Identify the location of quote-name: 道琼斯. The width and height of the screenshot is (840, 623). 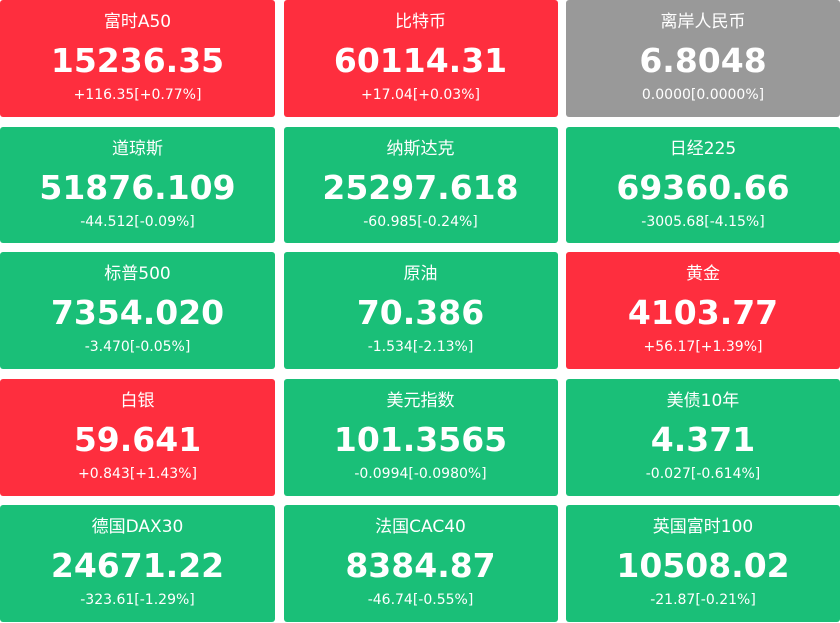
(137, 148).